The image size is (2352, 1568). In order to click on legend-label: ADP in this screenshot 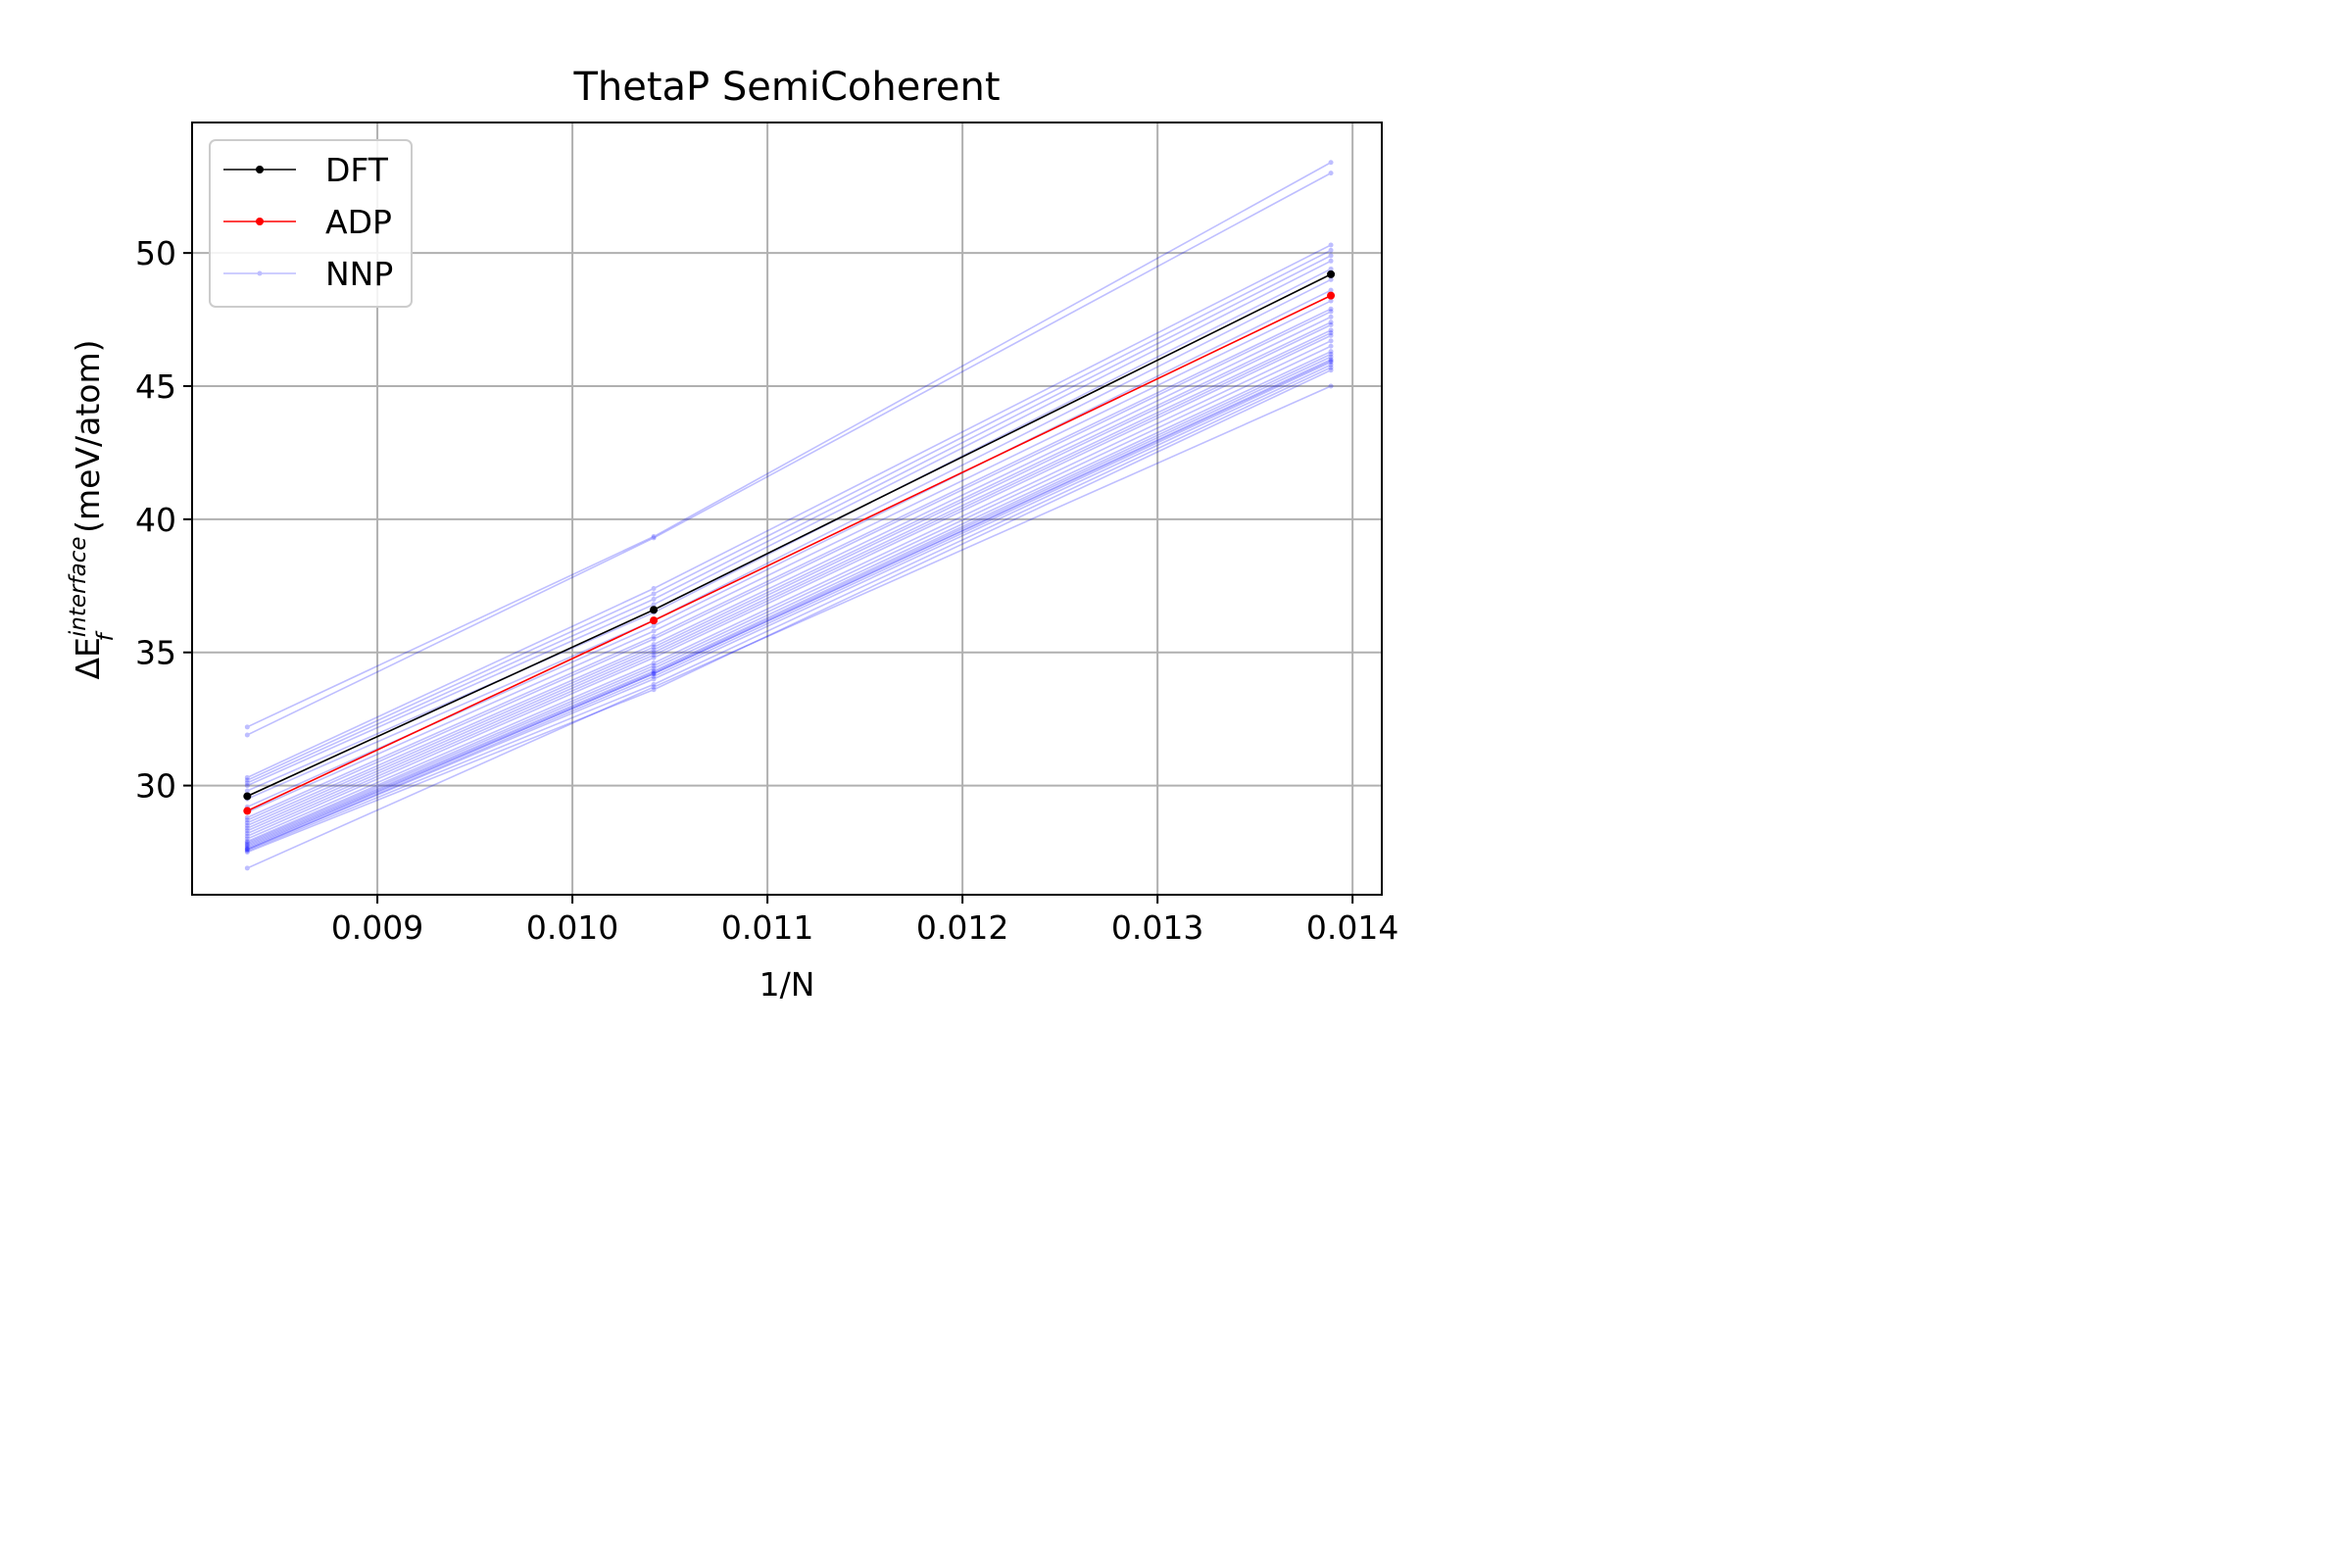, I will do `click(358, 222)`.